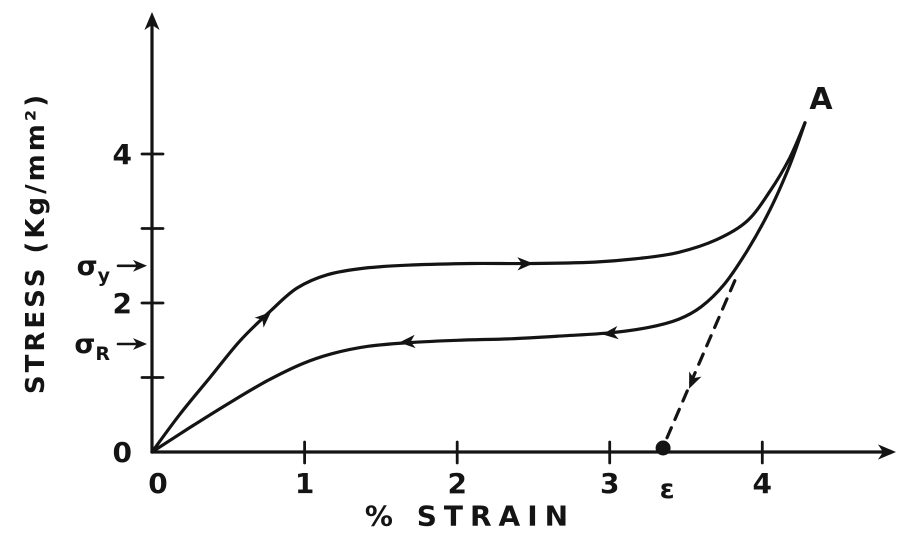 This screenshot has width=902, height=541. What do you see at coordinates (157, 483) in the screenshot?
I see `origin-label-x: 0` at bounding box center [157, 483].